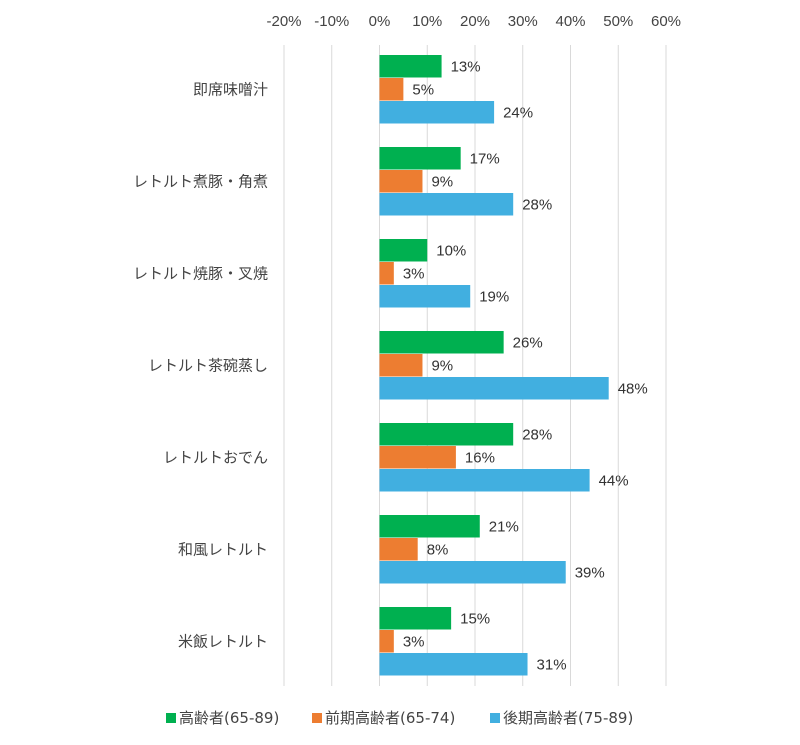 The image size is (800, 745). What do you see at coordinates (570, 21) in the screenshot?
I see `x-tick-label: 40%` at bounding box center [570, 21].